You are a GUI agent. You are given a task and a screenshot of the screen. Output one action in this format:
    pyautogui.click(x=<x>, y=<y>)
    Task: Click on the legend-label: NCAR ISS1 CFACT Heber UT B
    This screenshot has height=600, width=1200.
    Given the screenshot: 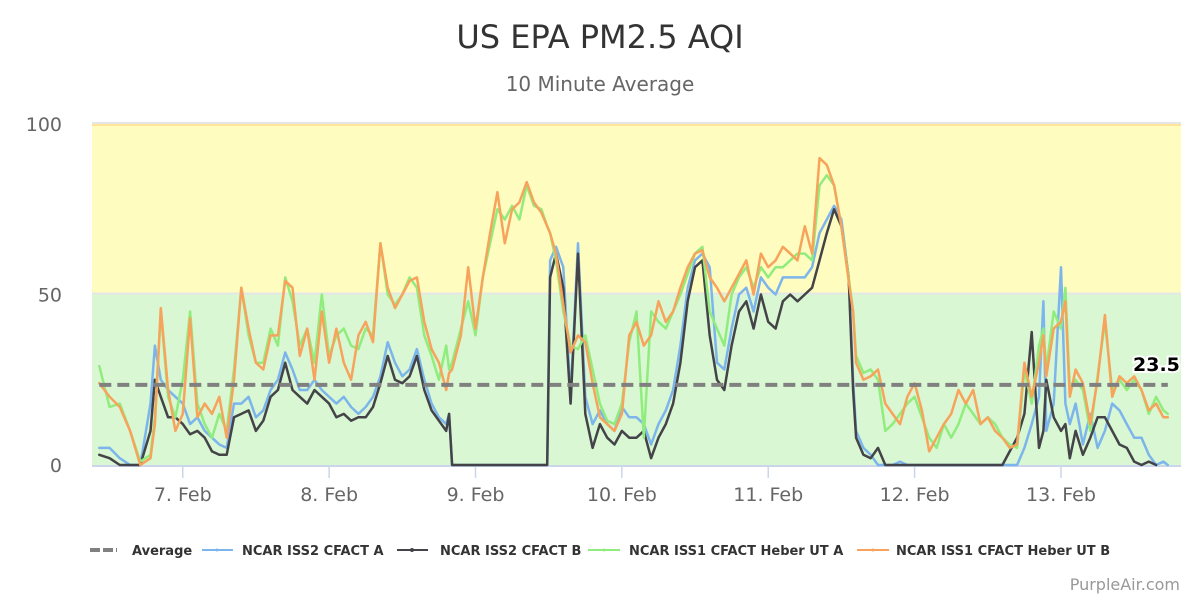 What is the action you would take?
    pyautogui.click(x=1003, y=551)
    